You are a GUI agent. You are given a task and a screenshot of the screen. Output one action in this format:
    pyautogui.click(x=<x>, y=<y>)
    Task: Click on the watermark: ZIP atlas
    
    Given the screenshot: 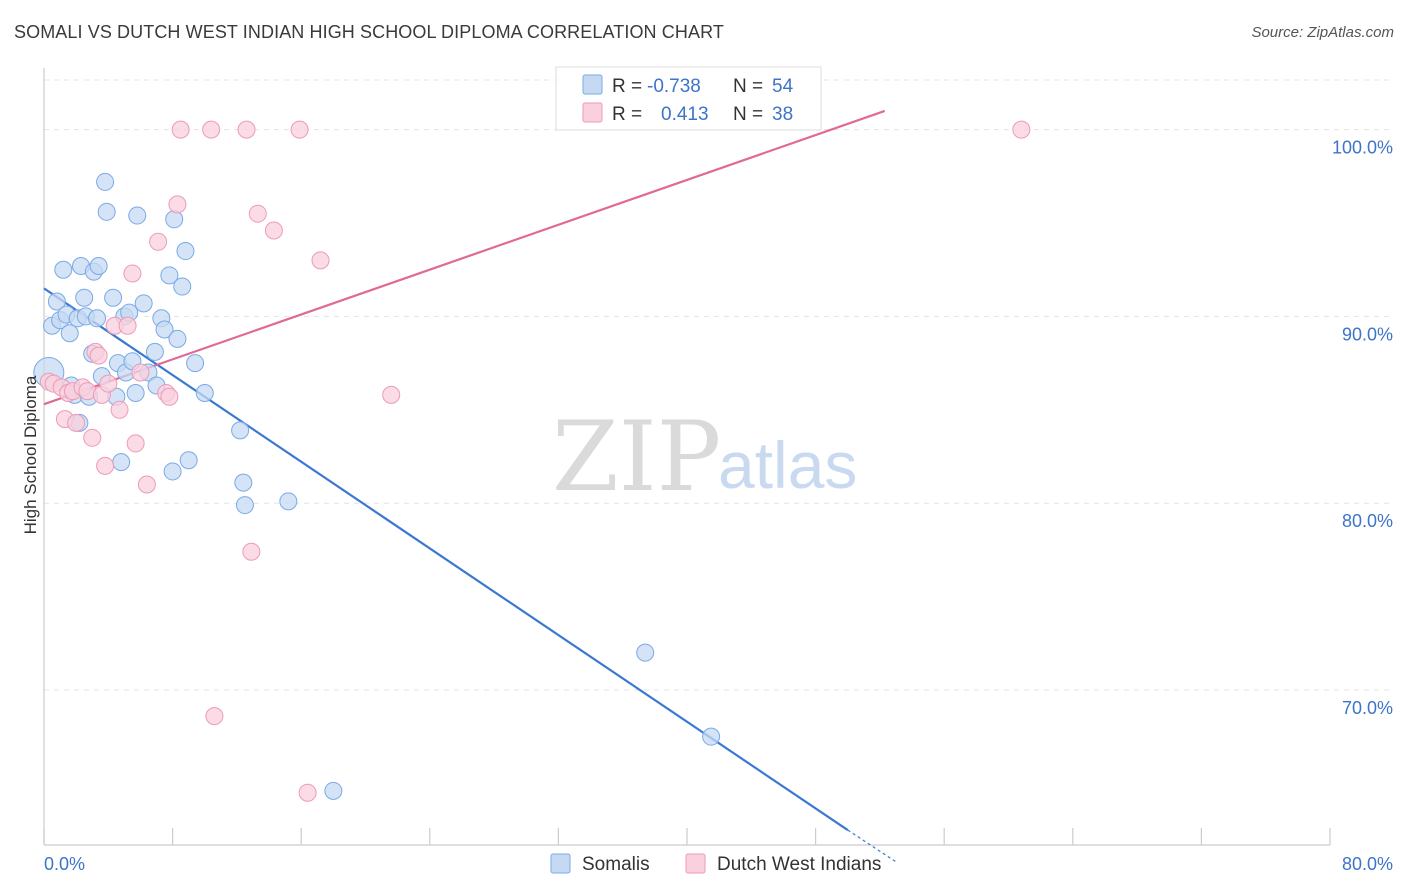 What is the action you would take?
    pyautogui.click(x=704, y=457)
    